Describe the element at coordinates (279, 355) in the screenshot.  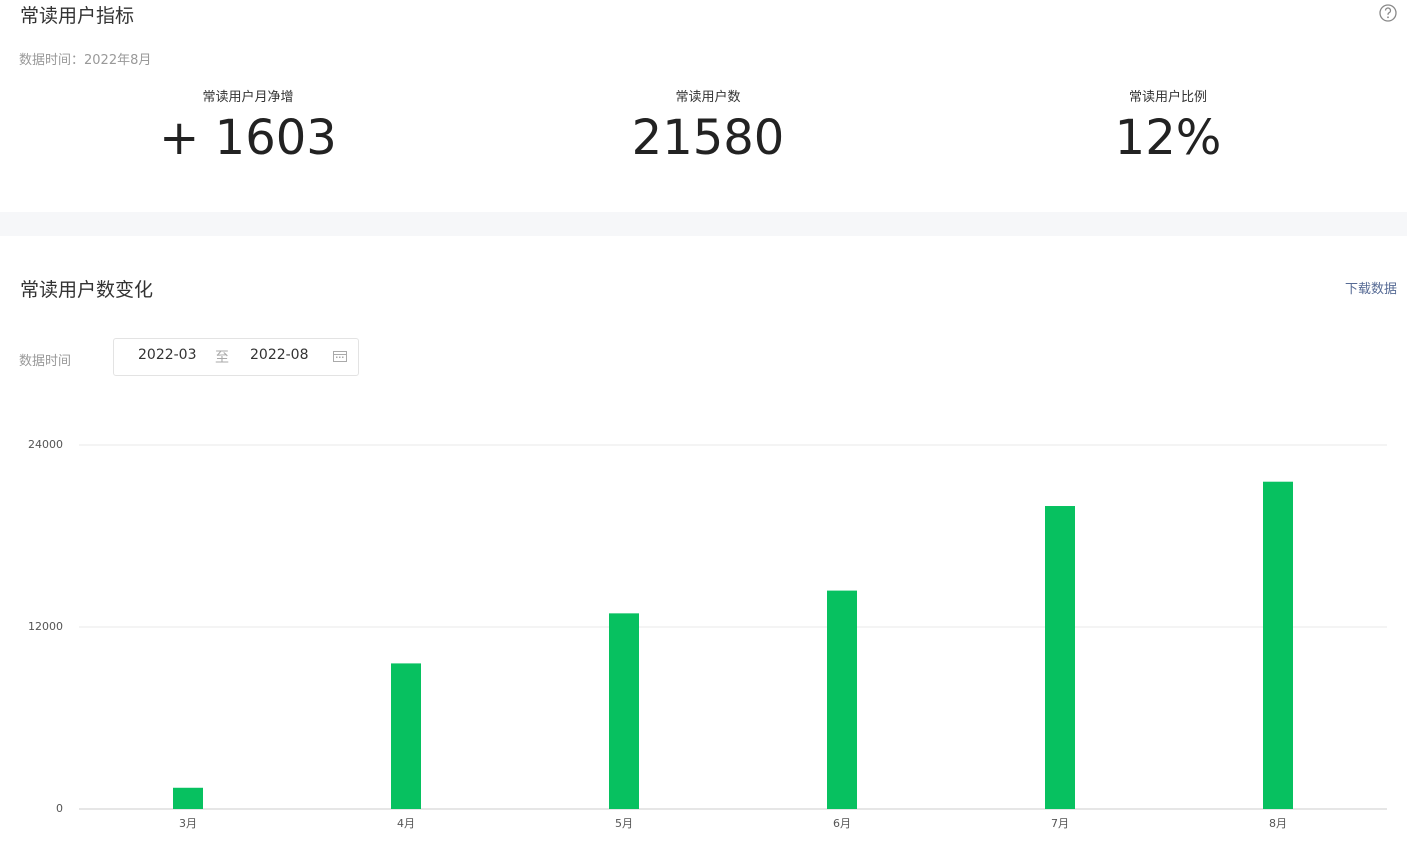
I see `end-date: 2022-08` at that location.